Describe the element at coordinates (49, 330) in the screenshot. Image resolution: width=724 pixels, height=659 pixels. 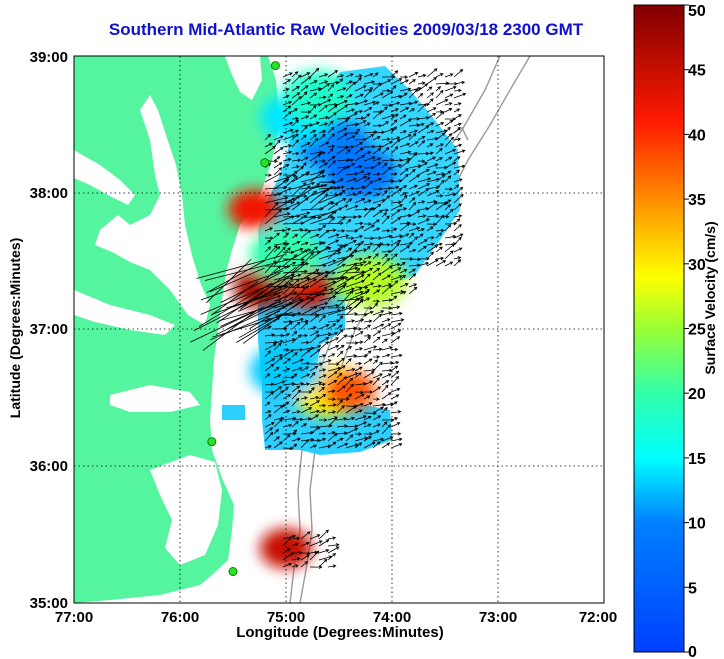
I see `y-tick-labels: 39:00 38:00 37:00 36:00 35:00` at that location.